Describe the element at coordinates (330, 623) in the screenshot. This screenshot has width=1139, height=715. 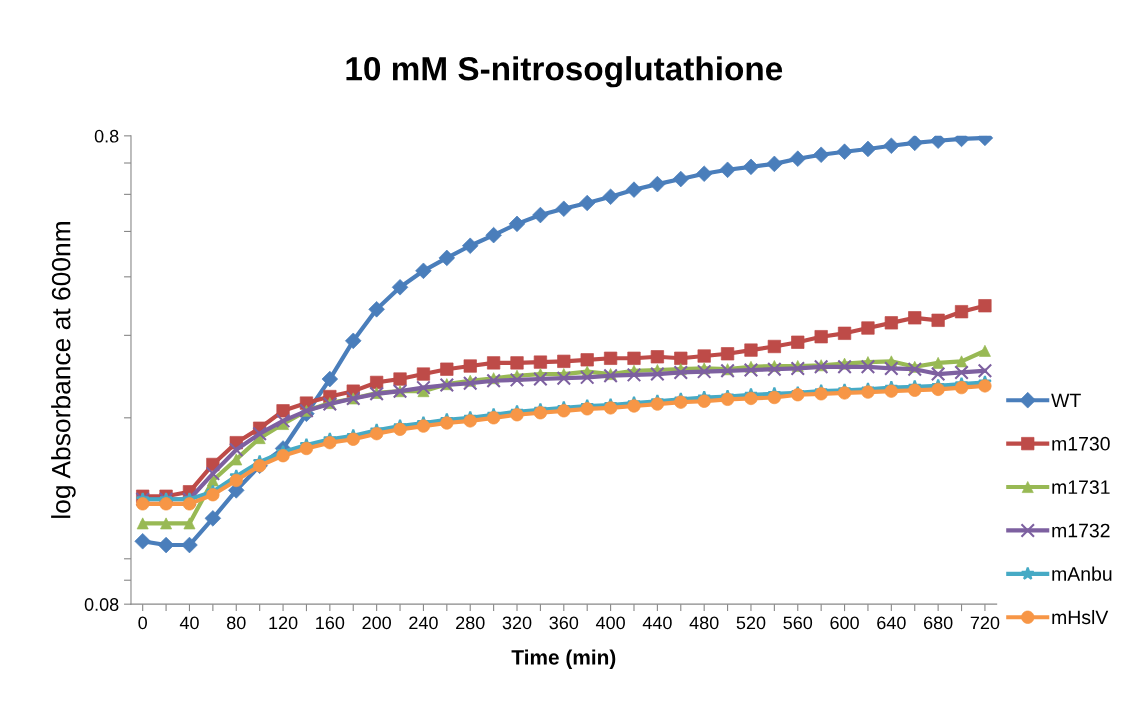
I see `x-tick-label: 160` at that location.